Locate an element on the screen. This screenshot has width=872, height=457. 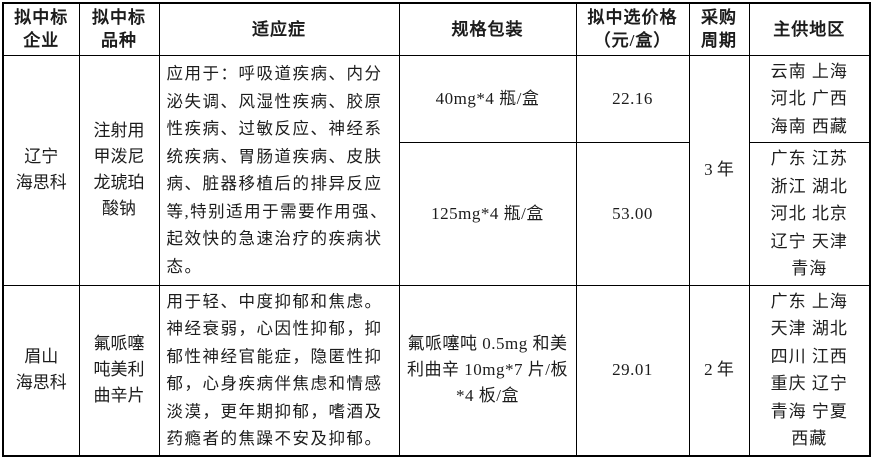
header-cell-indication: 适应症 is located at coordinates (279, 29).